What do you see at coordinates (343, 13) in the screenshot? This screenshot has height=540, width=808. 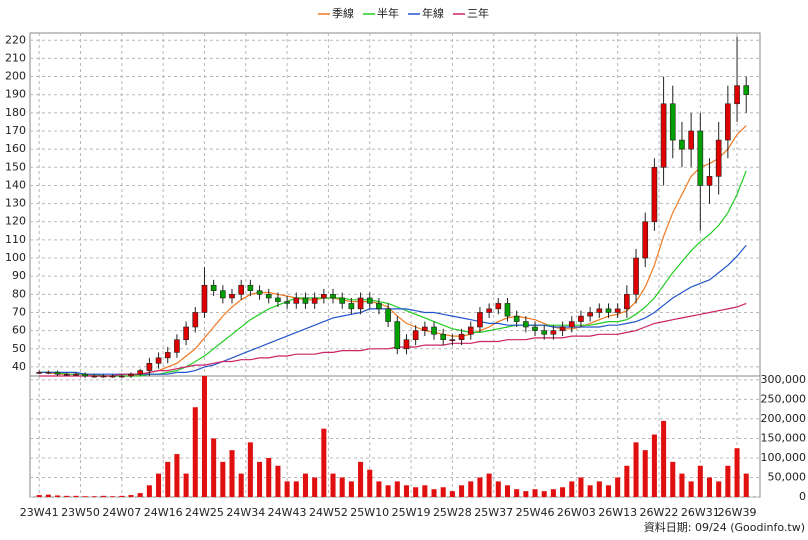 I see `legend-label: 季線` at bounding box center [343, 13].